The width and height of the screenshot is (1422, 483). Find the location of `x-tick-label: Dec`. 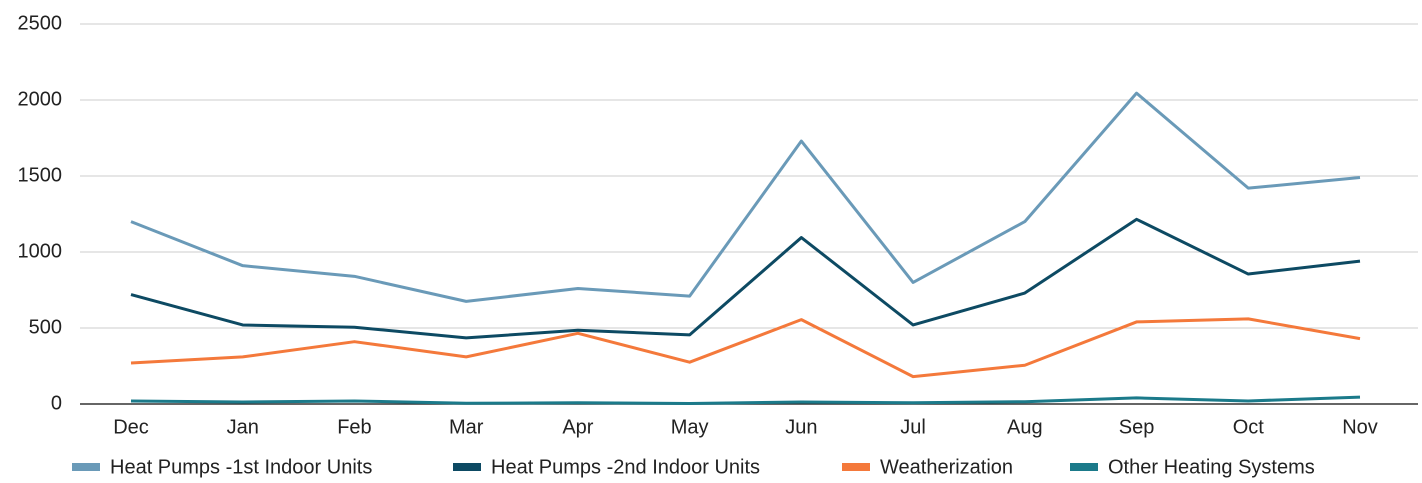

x-tick-label: Dec is located at coordinates (131, 427).